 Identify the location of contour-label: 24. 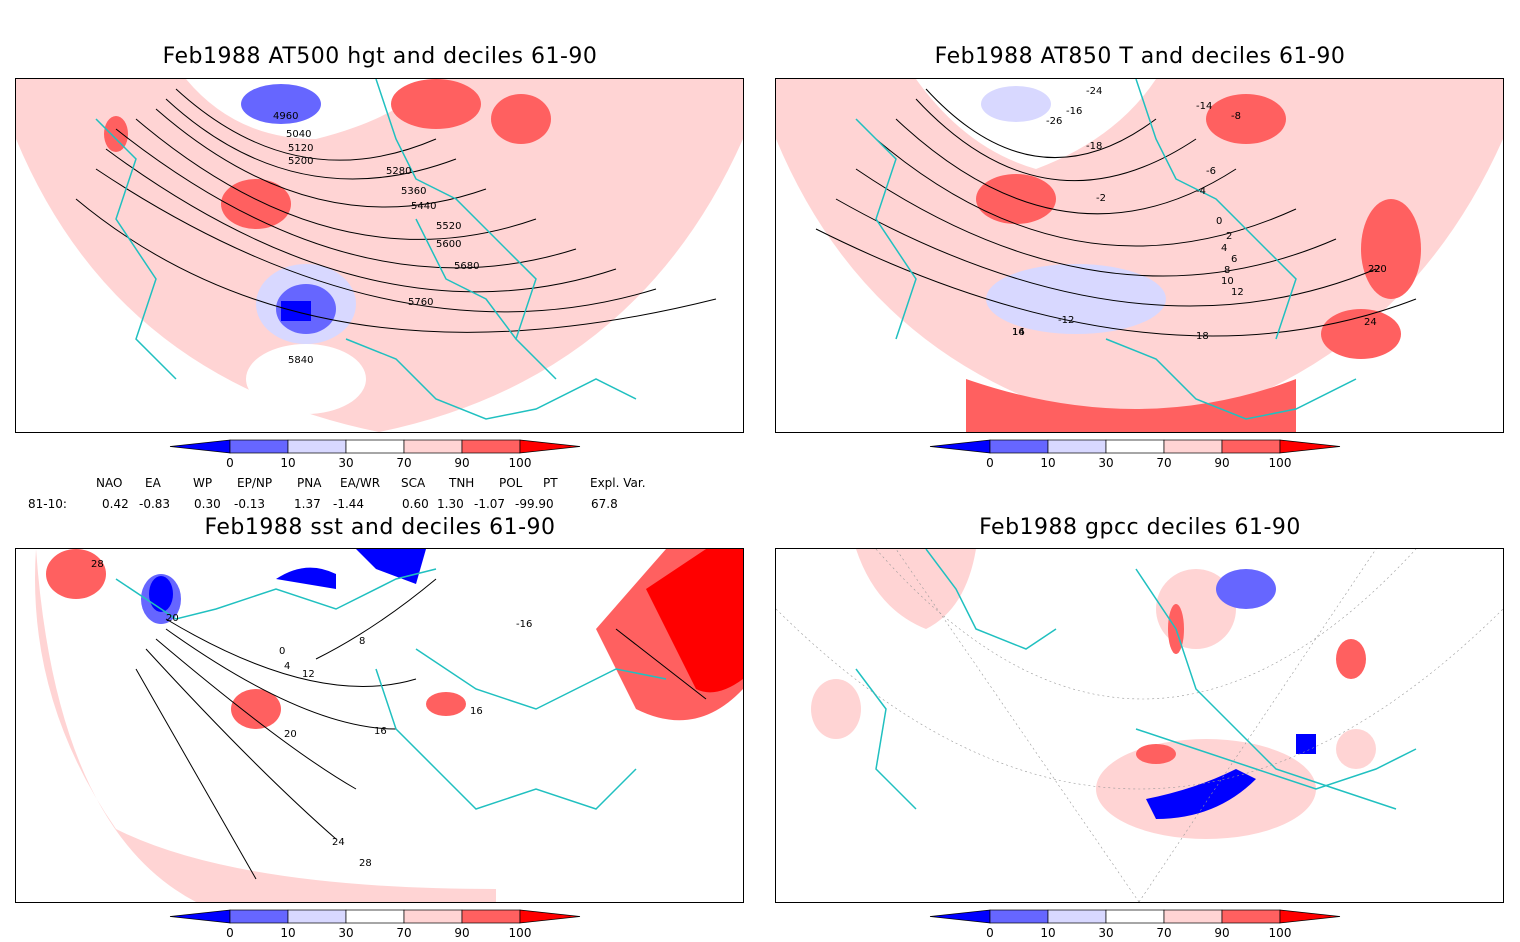
(1370, 322).